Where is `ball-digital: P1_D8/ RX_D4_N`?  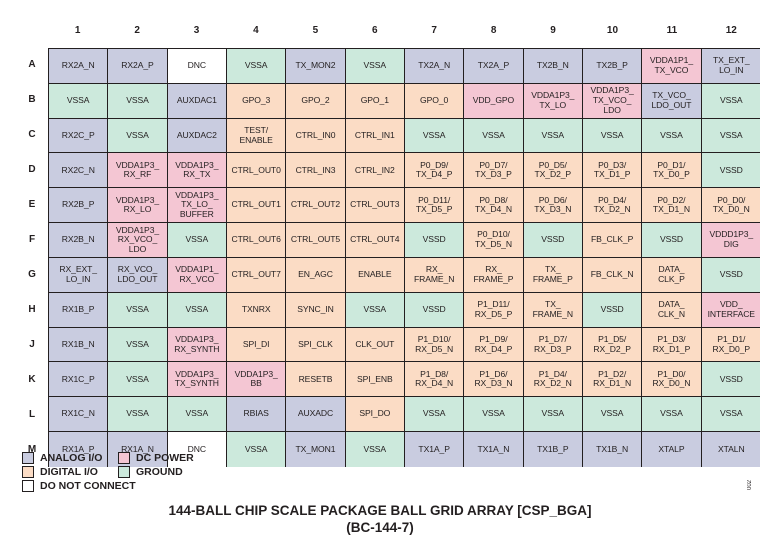
ball-digital: P1_D8/ RX_D4_N is located at coordinates (434, 380).